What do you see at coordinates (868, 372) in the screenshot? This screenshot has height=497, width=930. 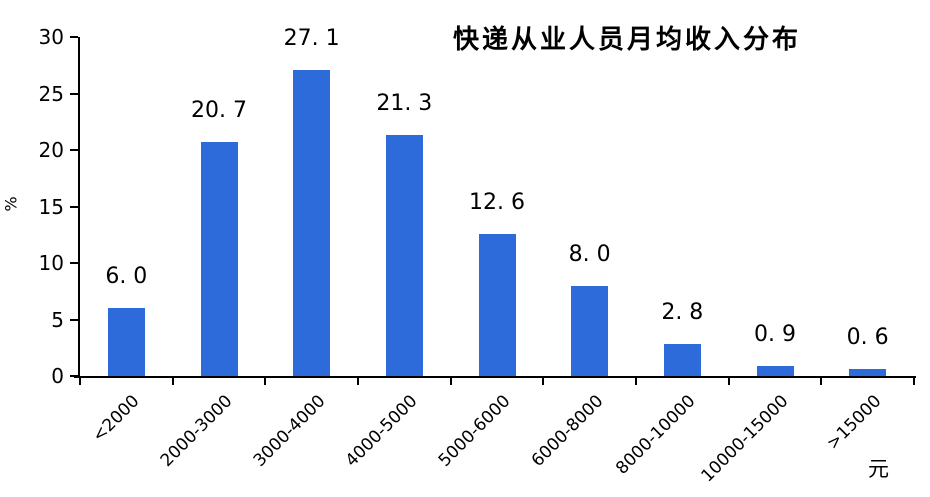 I see `bar->15000` at bounding box center [868, 372].